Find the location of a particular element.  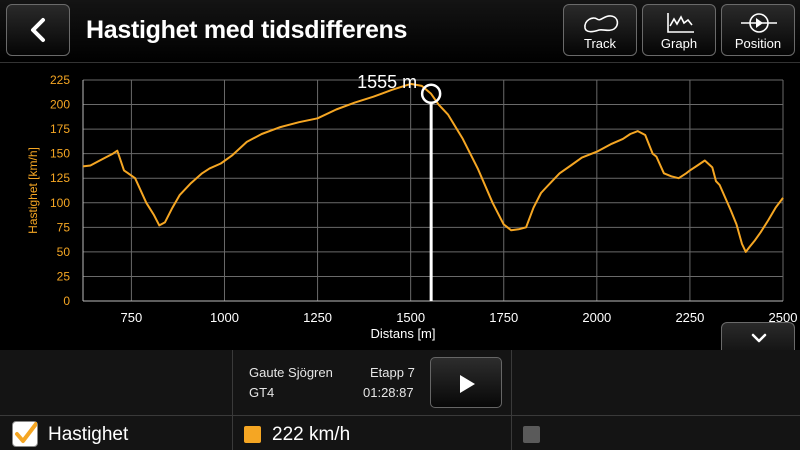

chevron-down-icon is located at coordinates (759, 338).